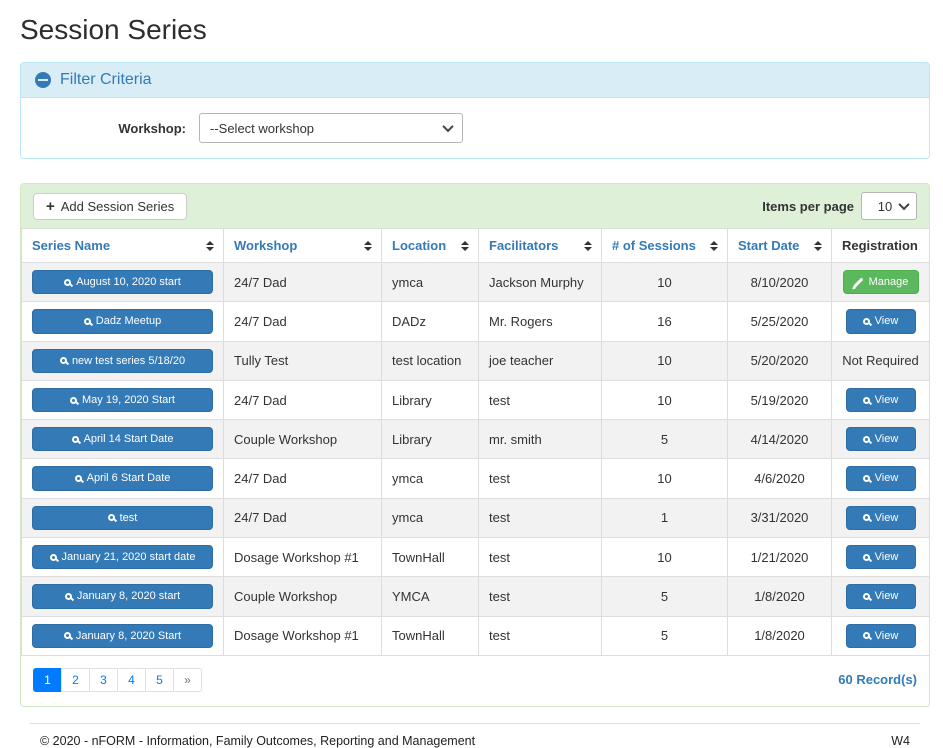 This screenshot has width=943, height=748. I want to click on page-button-1: 1, so click(47, 679).